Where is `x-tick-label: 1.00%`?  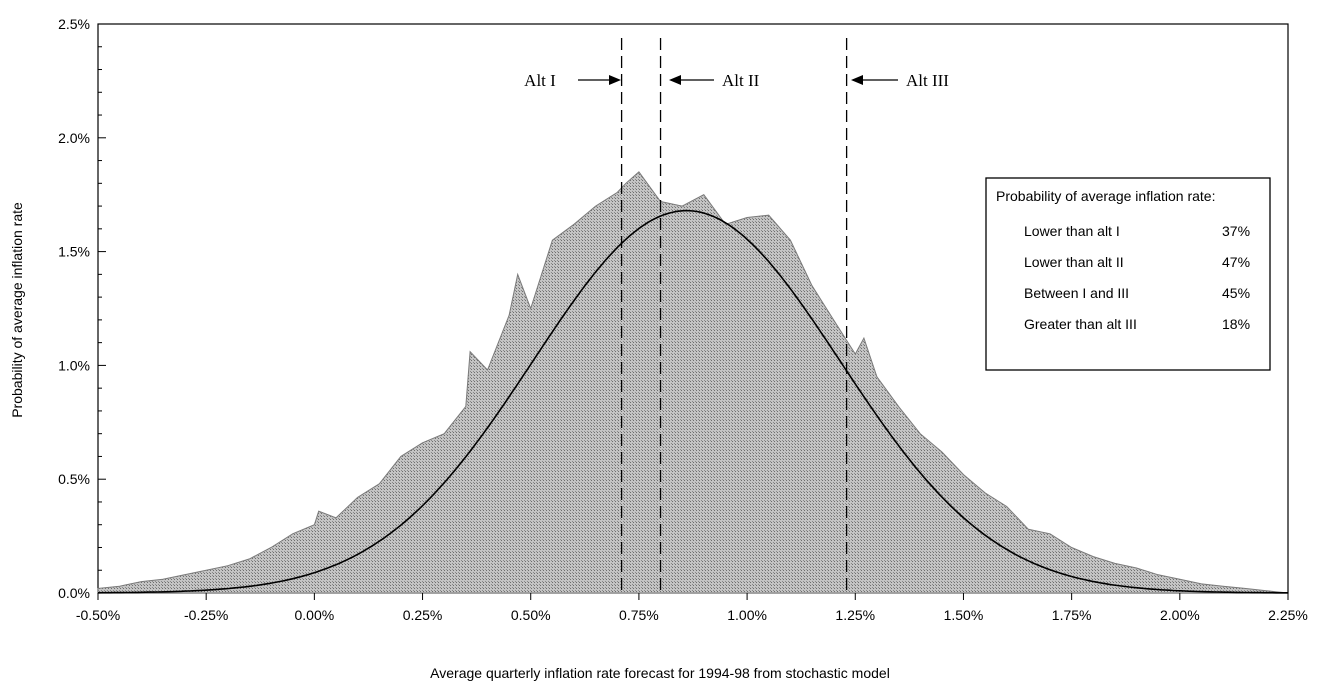 x-tick-label: 1.00% is located at coordinates (747, 615).